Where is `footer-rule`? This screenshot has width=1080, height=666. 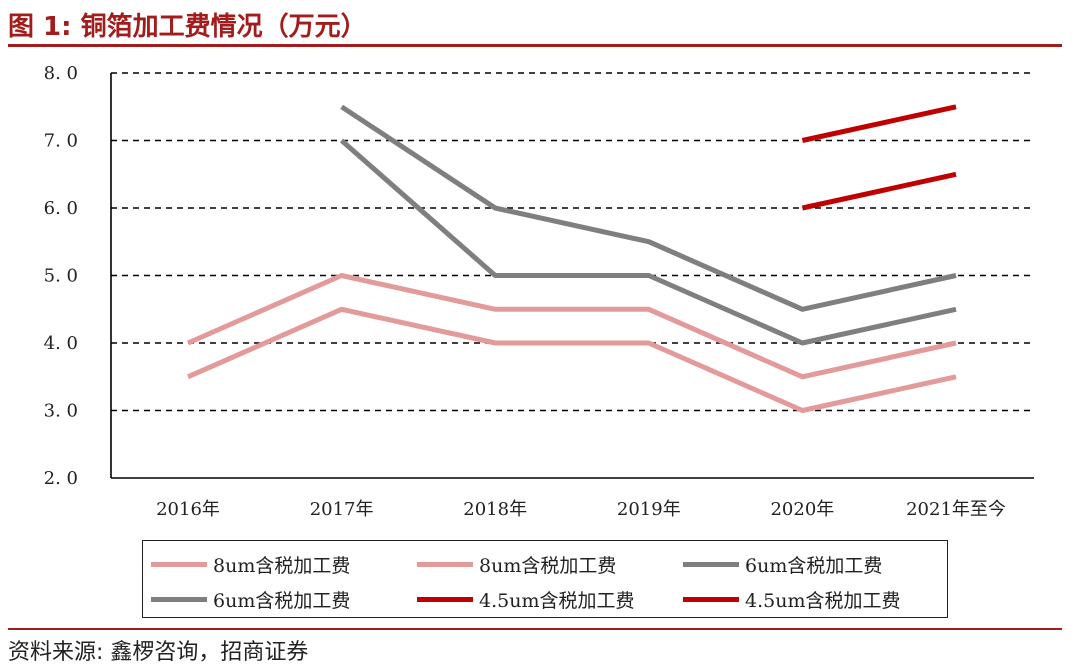
footer-rule is located at coordinates (535, 629).